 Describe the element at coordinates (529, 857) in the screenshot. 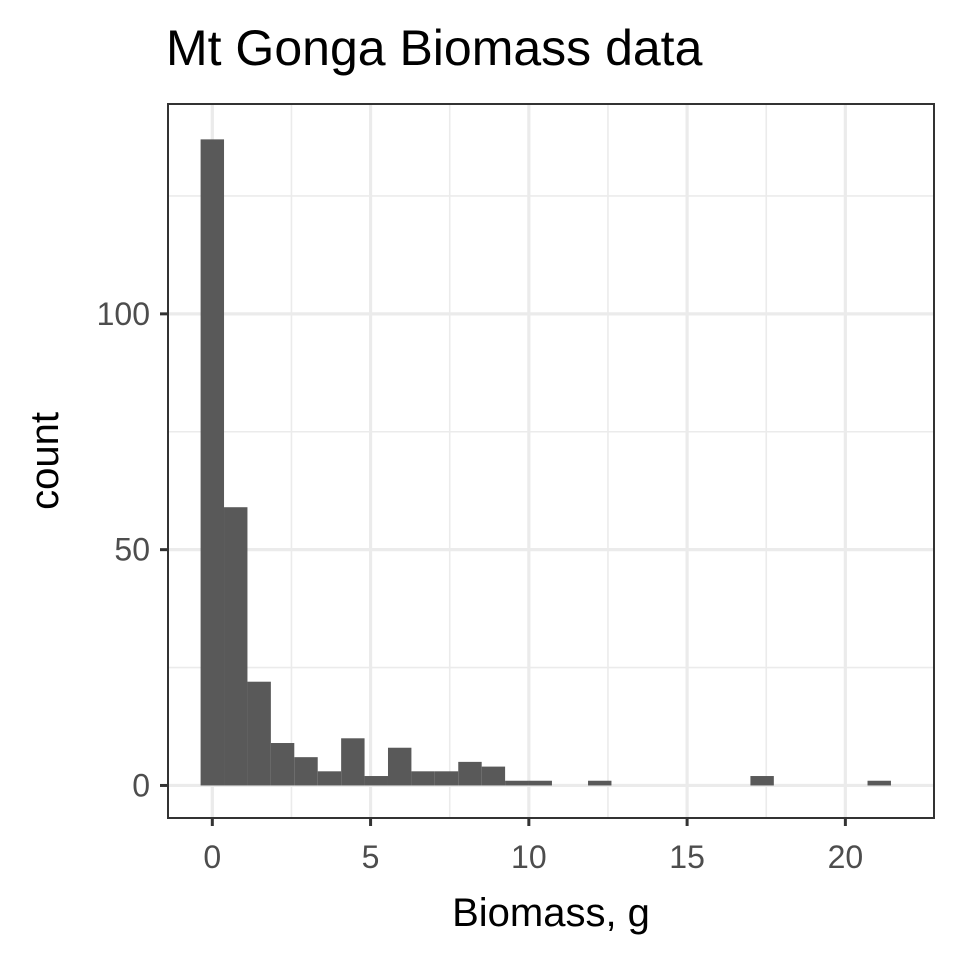

I see `x-tick-label: 10` at that location.